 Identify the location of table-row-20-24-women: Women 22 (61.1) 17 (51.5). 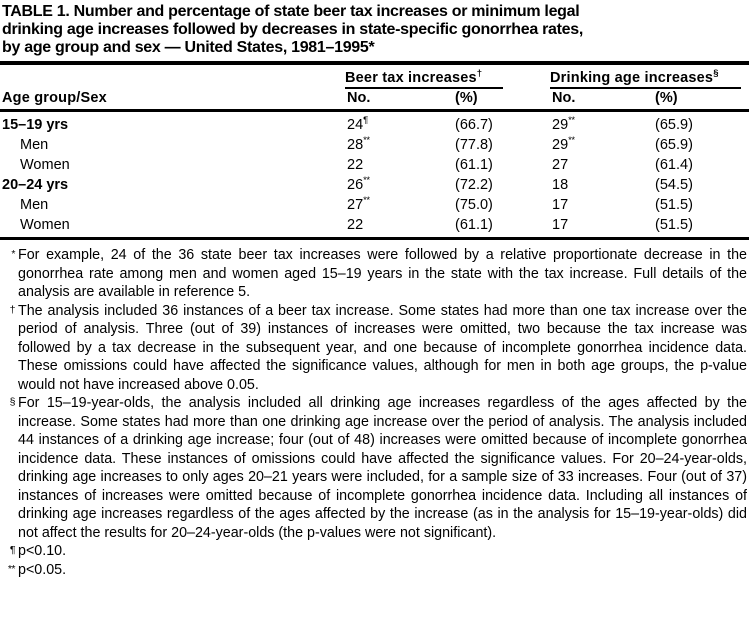
(374, 227).